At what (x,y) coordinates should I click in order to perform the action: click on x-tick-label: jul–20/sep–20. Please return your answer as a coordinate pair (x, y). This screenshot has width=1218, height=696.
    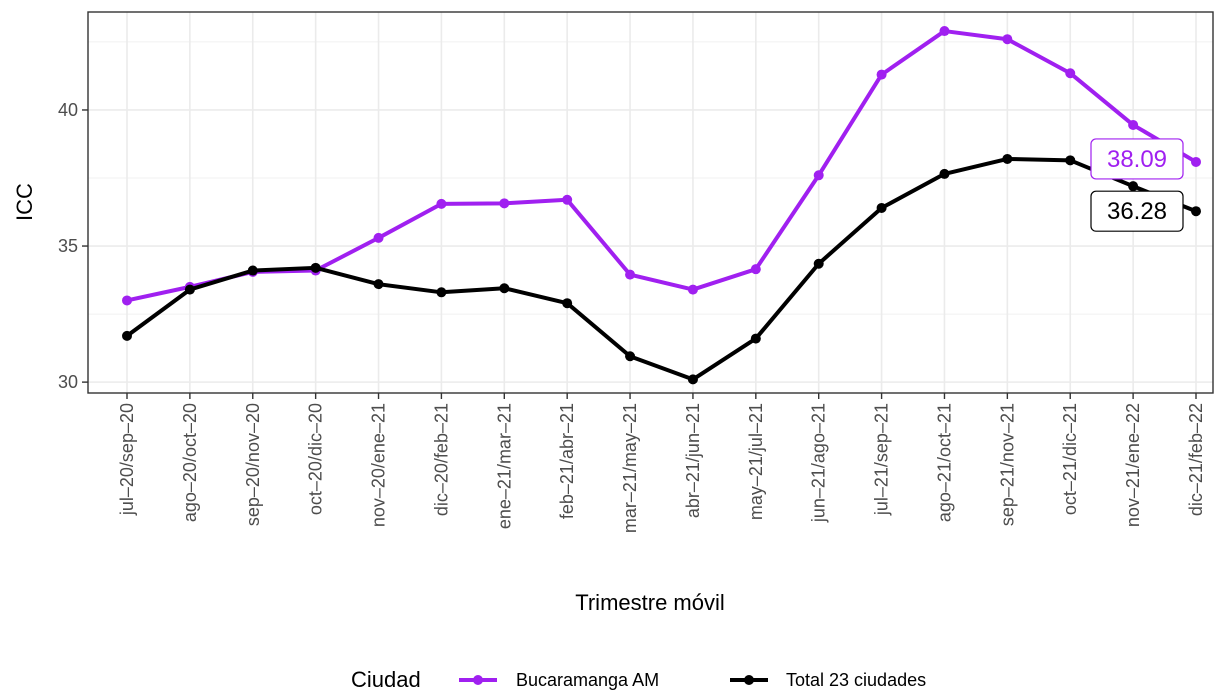
    Looking at the image, I should click on (127, 459).